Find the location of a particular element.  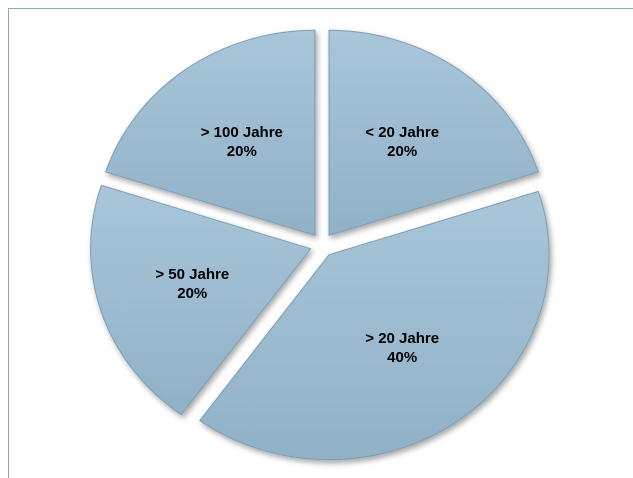

slice-label: < 20 Jahre is located at coordinates (402, 132).